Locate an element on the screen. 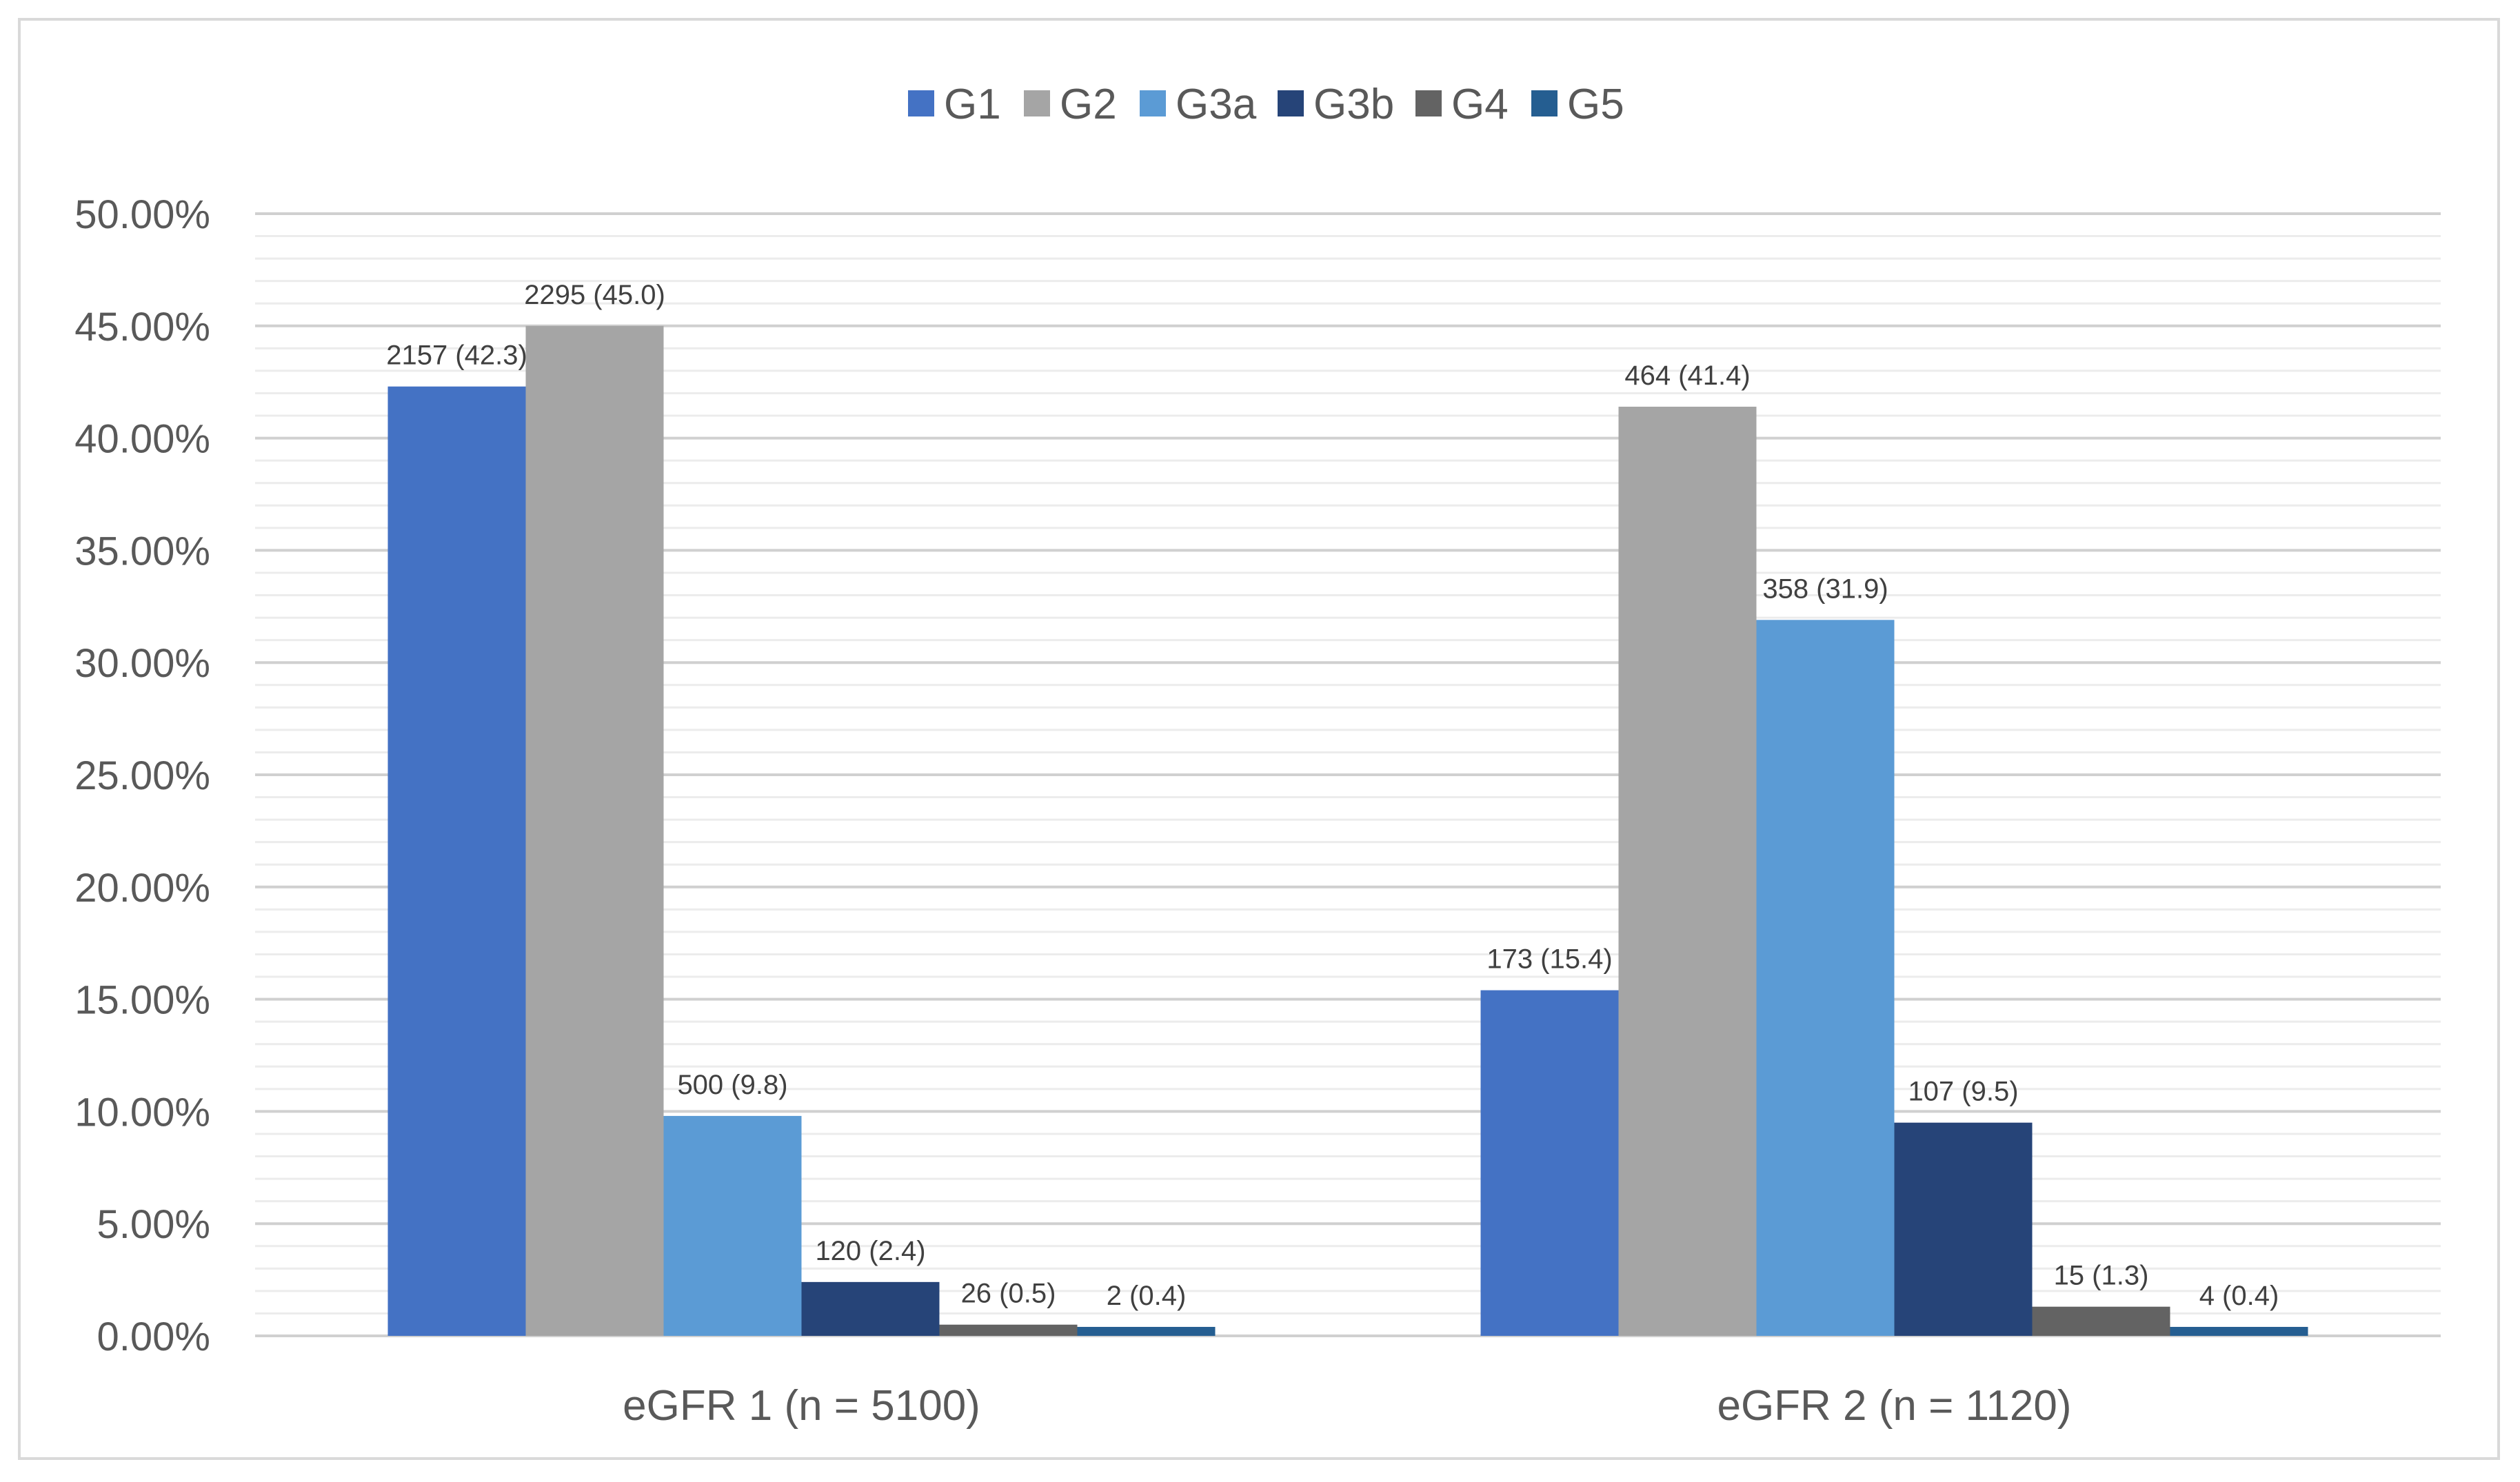  data-label: 2 (0.4) is located at coordinates (1147, 1296).